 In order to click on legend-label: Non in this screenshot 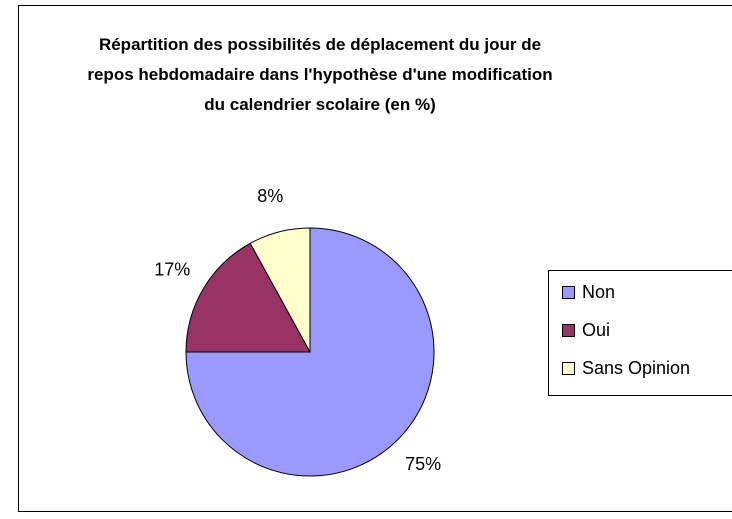, I will do `click(598, 292)`.